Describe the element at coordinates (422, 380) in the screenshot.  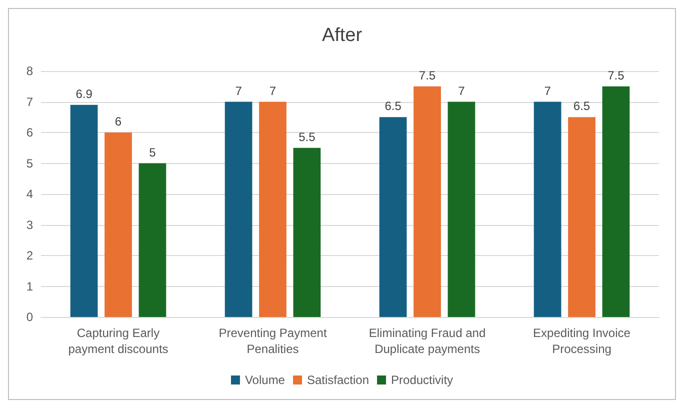
I see `legend-label: Productivity` at that location.